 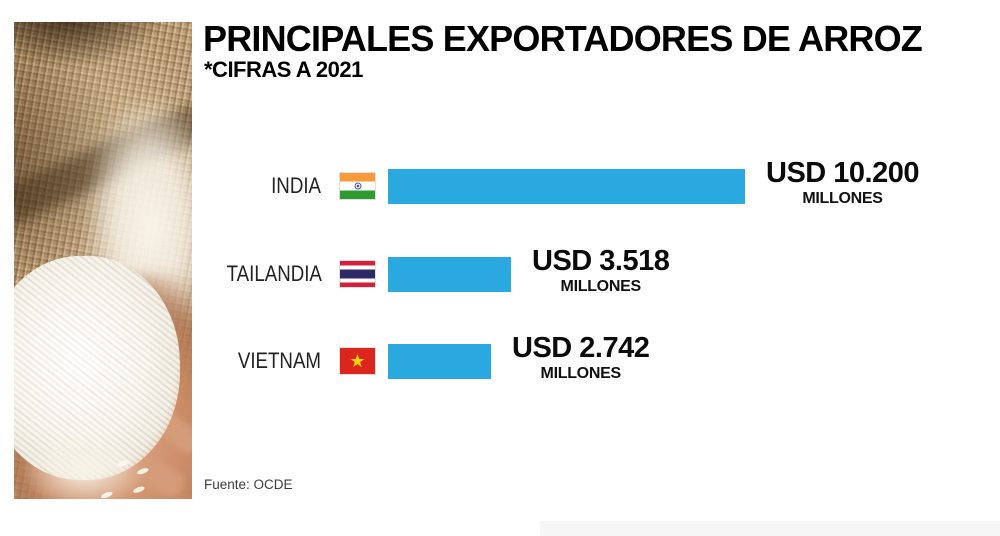 I want to click on chart-row: TAILANDIA USD 3.518 MILLONES, so click(x=440, y=274).